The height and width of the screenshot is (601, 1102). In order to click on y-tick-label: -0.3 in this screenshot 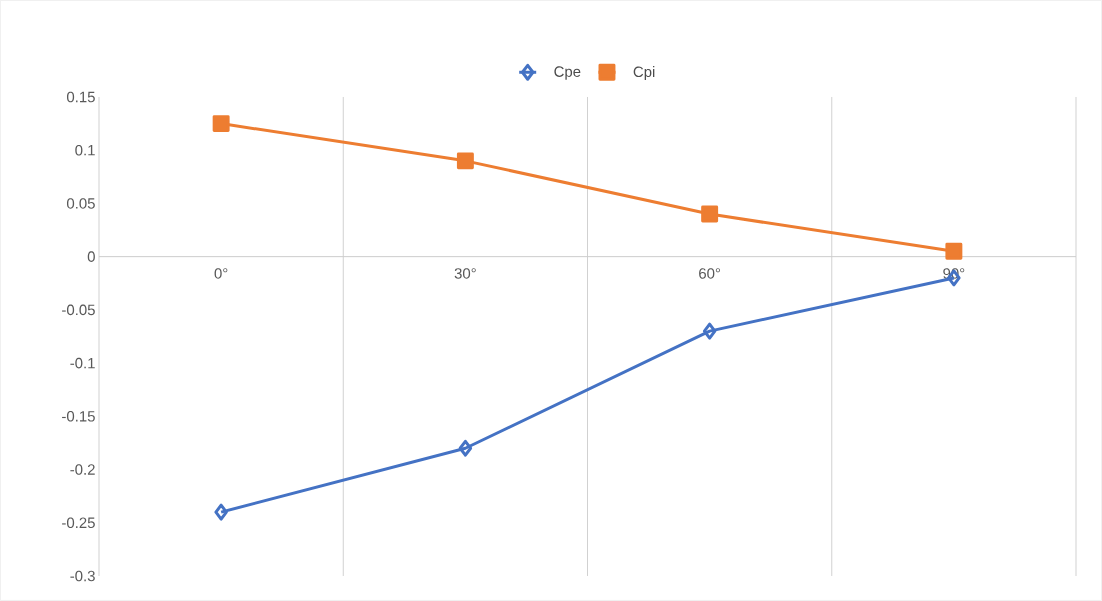, I will do `click(82, 576)`.